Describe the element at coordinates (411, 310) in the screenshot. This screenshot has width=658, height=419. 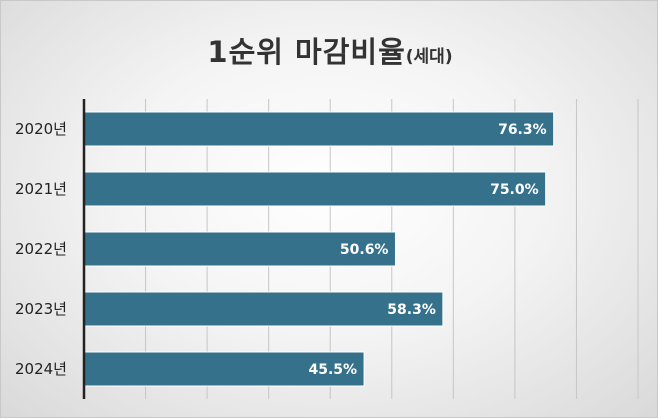
I see `data-label: 58.3%` at that location.